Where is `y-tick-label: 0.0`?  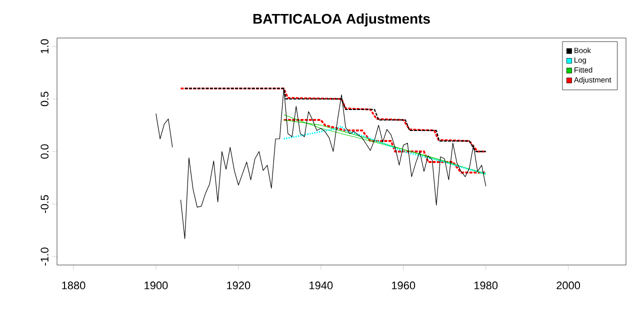 y-tick-label: 0.0 is located at coordinates (44, 151).